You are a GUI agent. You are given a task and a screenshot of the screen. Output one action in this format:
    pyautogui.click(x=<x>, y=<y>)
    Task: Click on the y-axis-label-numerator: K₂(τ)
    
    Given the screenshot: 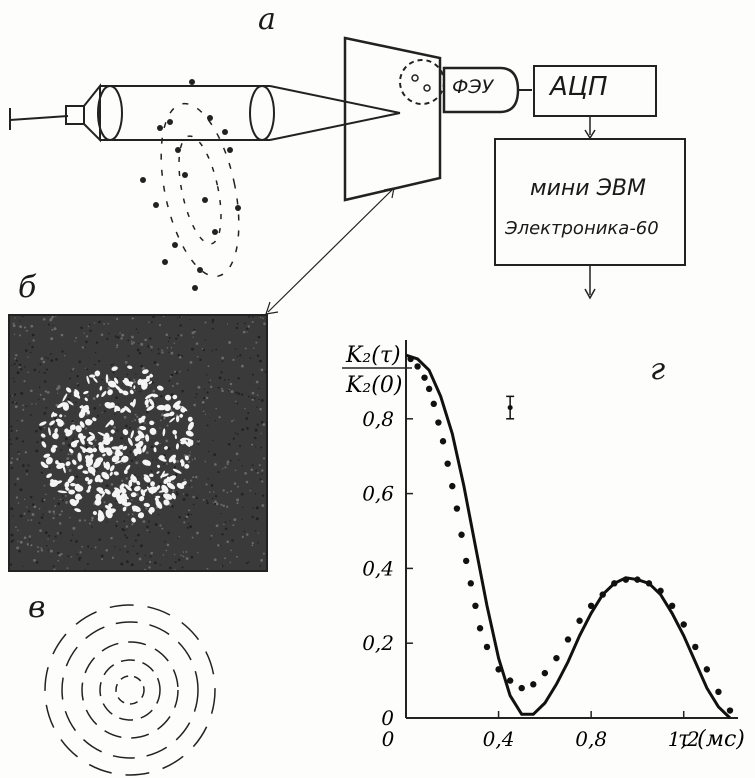 What is the action you would take?
    pyautogui.click(x=373, y=355)
    